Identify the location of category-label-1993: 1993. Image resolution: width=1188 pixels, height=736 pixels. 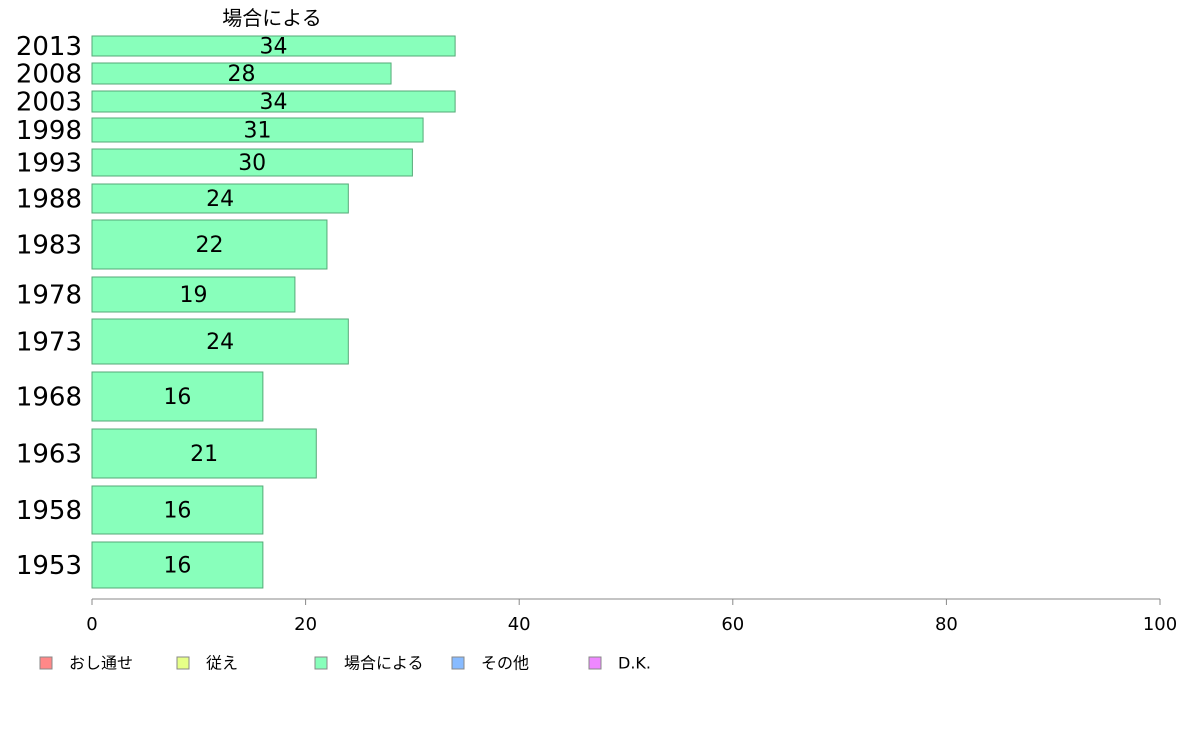
(49, 164).